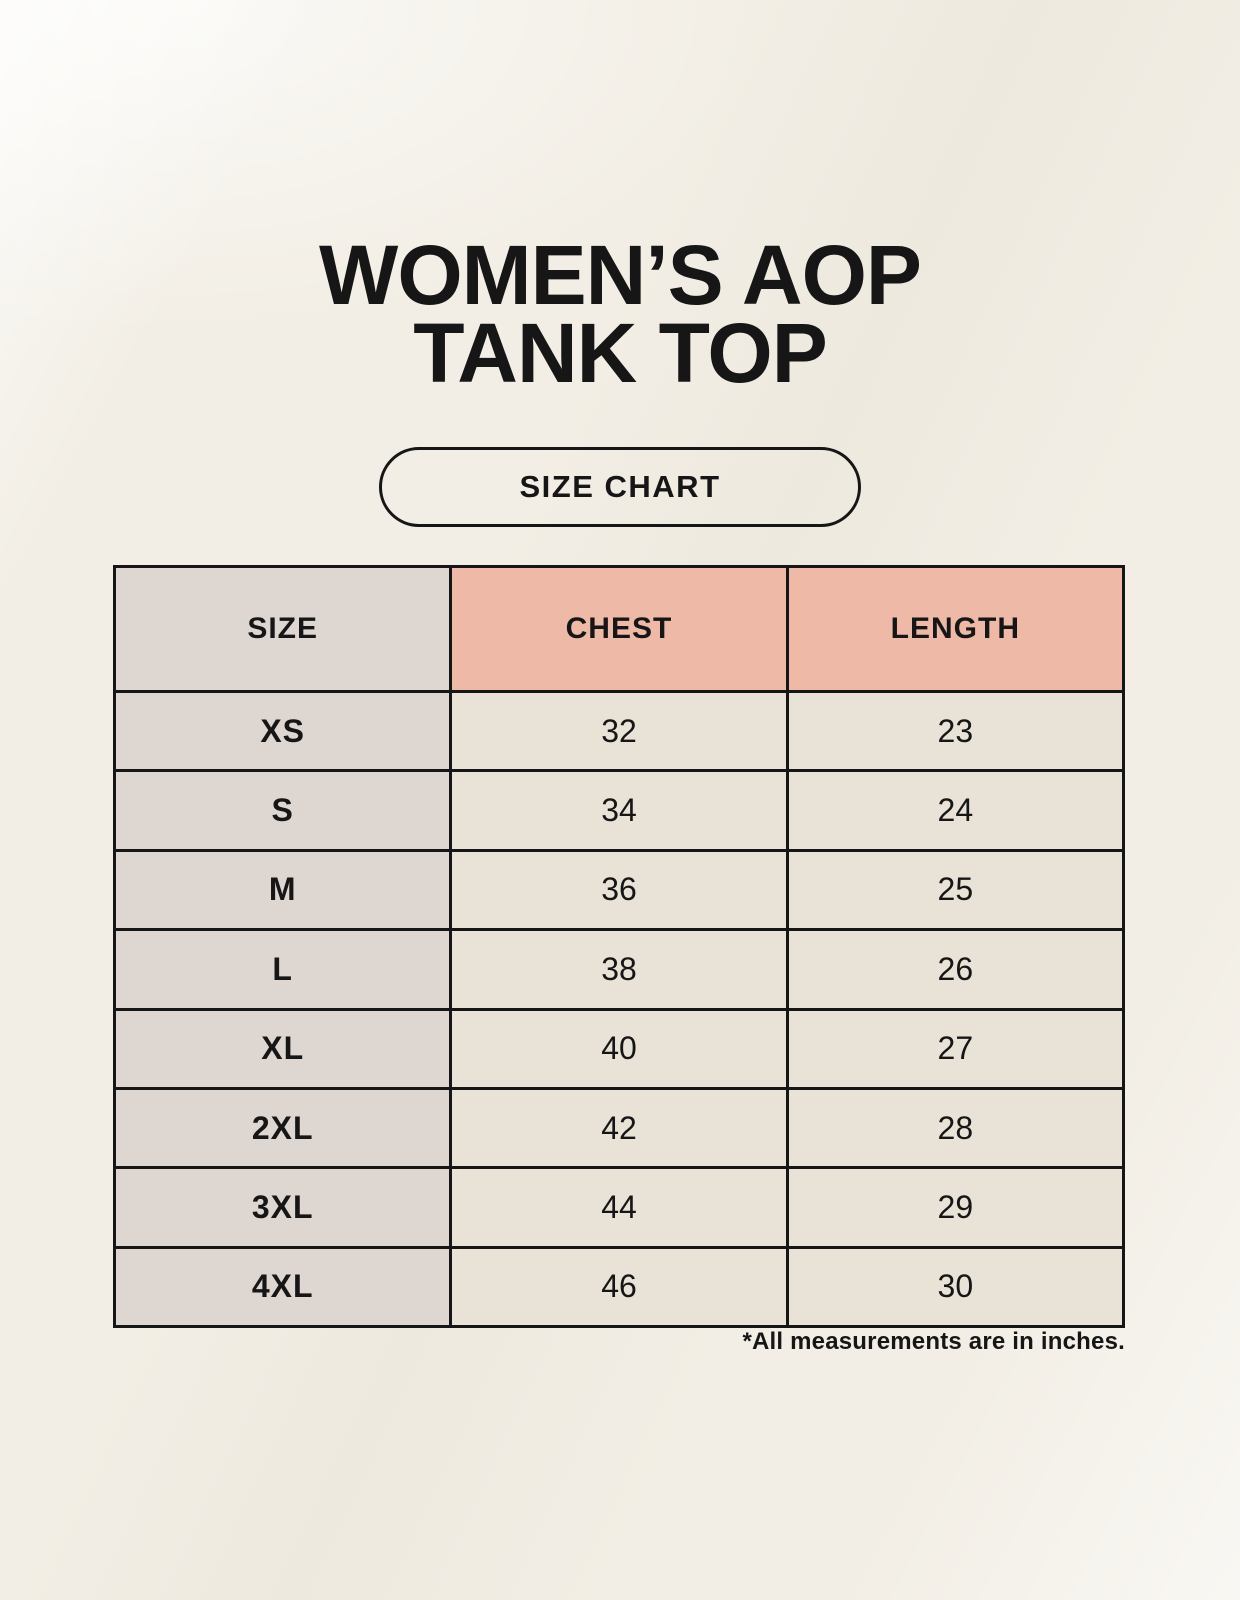 This screenshot has height=1600, width=1240. What do you see at coordinates (620, 275) in the screenshot?
I see `title-line-1: WOMEN’S AOP` at bounding box center [620, 275].